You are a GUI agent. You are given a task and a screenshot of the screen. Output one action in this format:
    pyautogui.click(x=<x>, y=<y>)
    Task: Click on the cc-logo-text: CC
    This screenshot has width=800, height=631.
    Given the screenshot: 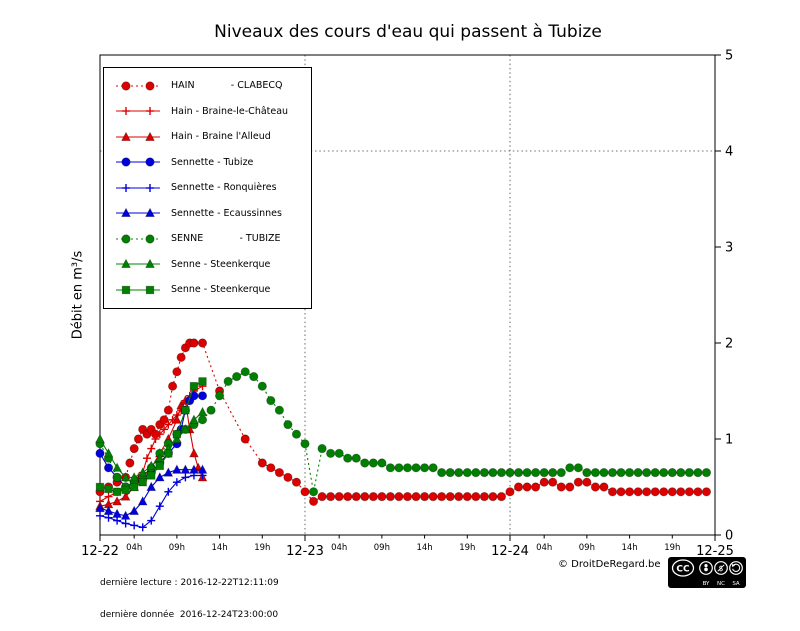 What is the action you would take?
    pyautogui.click(x=683, y=570)
    